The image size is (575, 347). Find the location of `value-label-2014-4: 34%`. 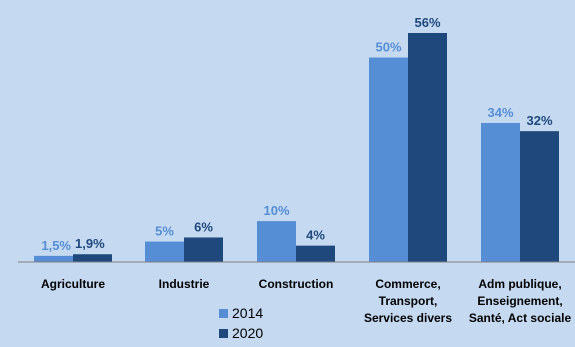

value-label-2014-4: 34% is located at coordinates (500, 112).